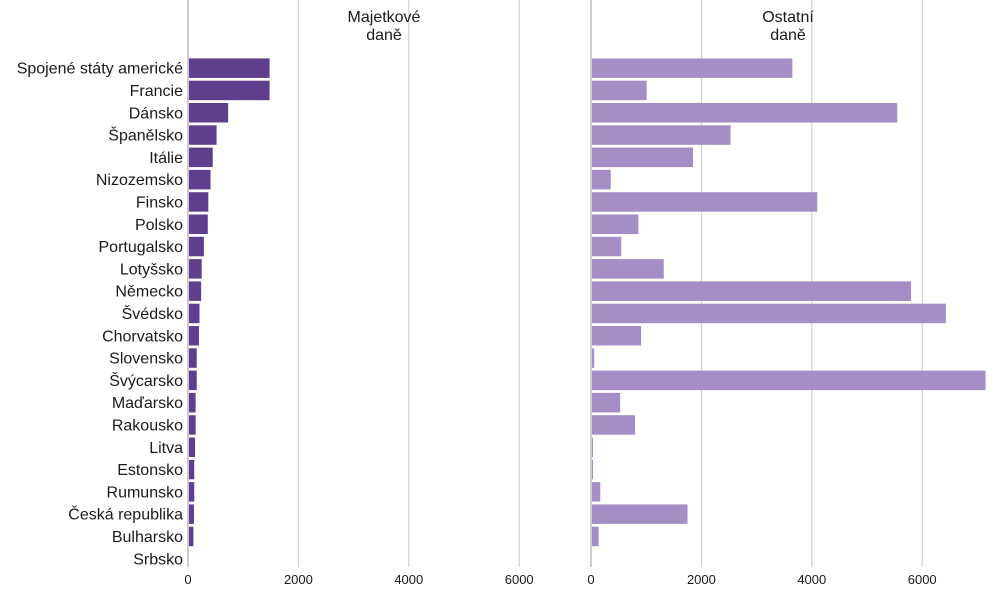 The image size is (1002, 590). Describe the element at coordinates (145, 135) in the screenshot. I see `category-label: Španělsko` at that location.